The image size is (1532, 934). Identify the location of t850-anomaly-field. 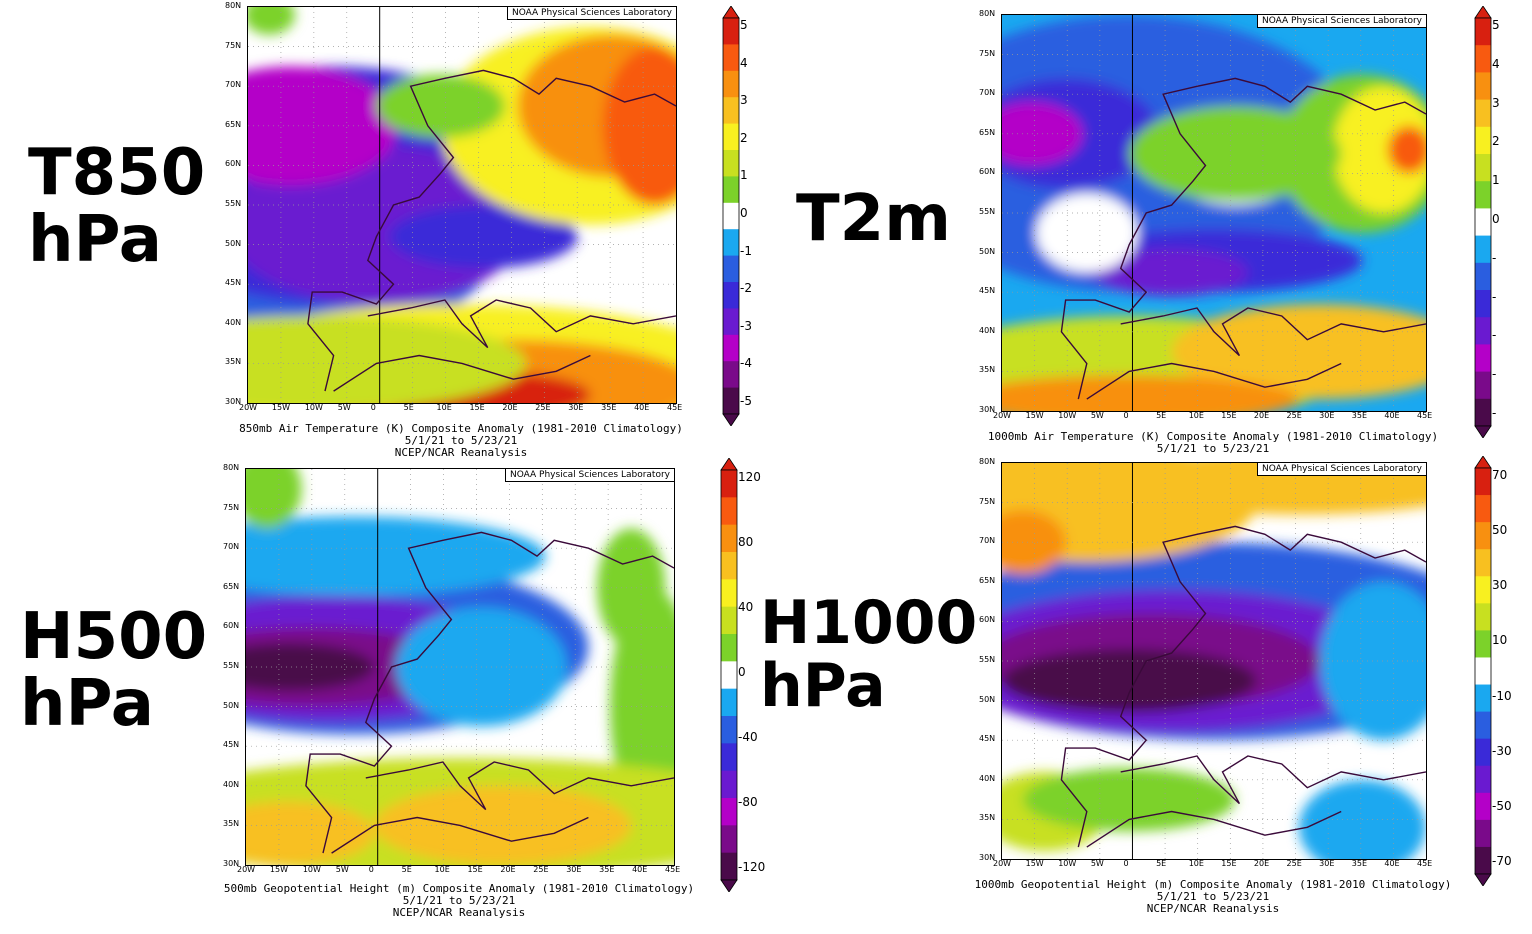
(462, 205).